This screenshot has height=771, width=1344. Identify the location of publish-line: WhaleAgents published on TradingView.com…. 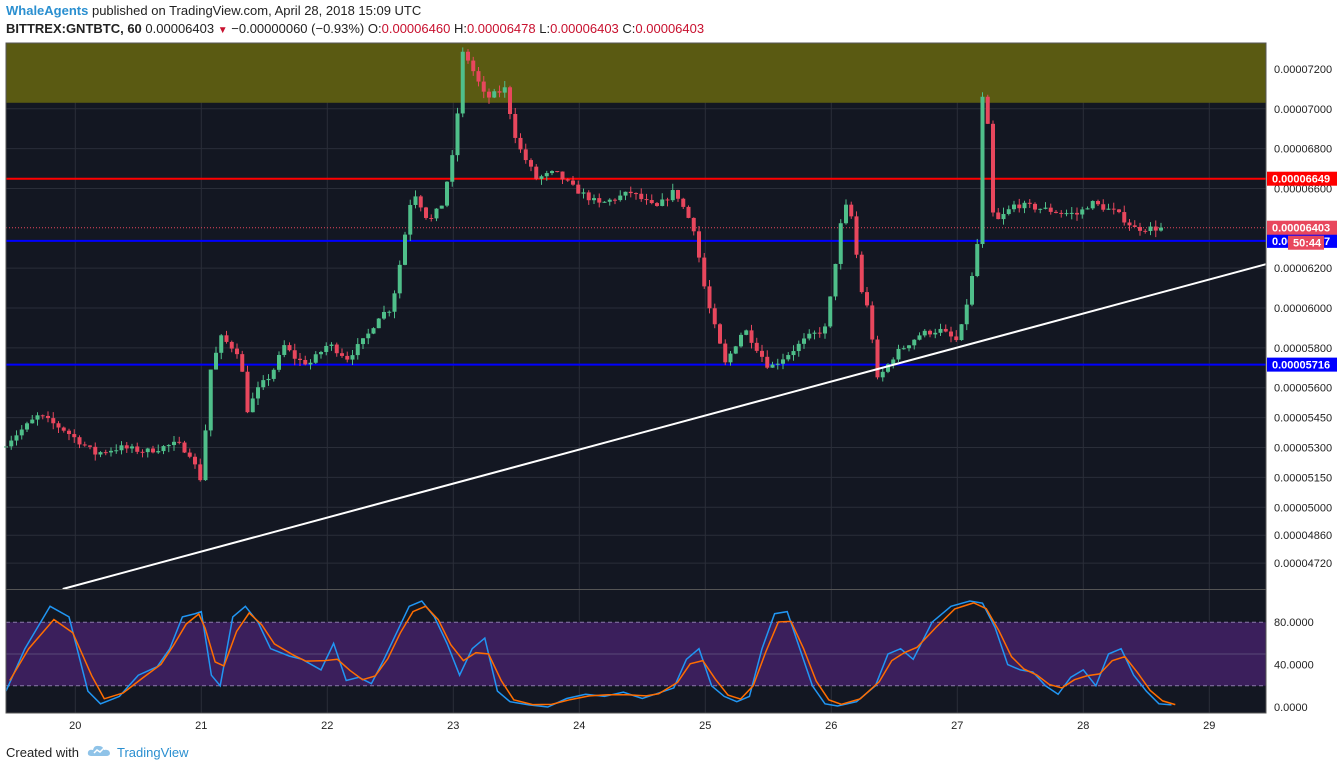
(213, 10).